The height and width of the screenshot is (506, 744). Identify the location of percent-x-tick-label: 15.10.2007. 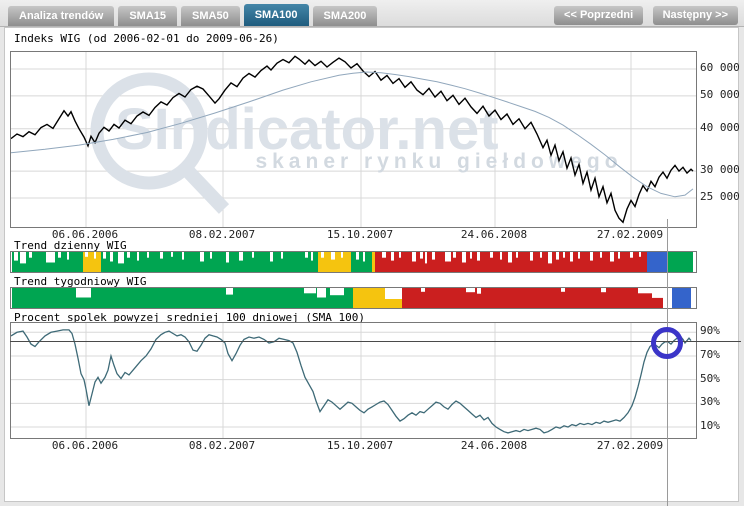
(360, 445).